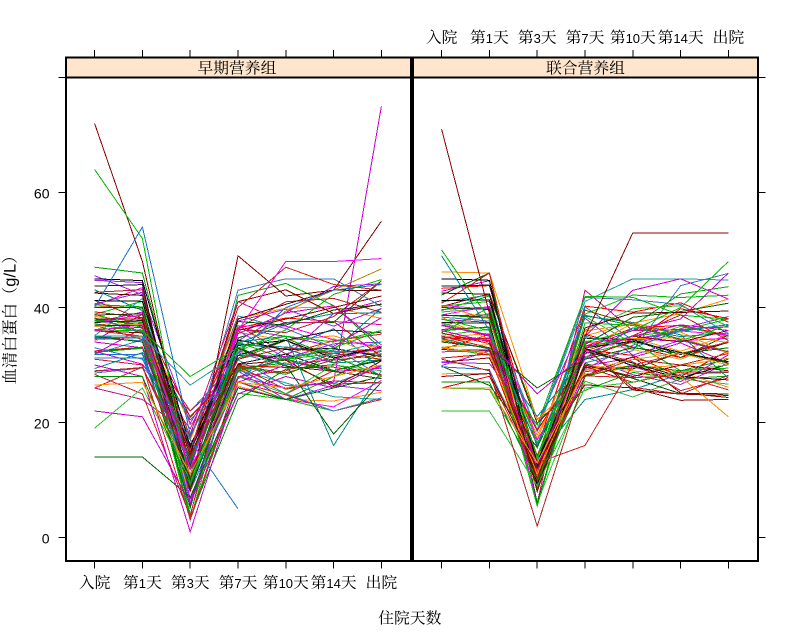  I want to click on svg-text: 60, so click(42, 194).